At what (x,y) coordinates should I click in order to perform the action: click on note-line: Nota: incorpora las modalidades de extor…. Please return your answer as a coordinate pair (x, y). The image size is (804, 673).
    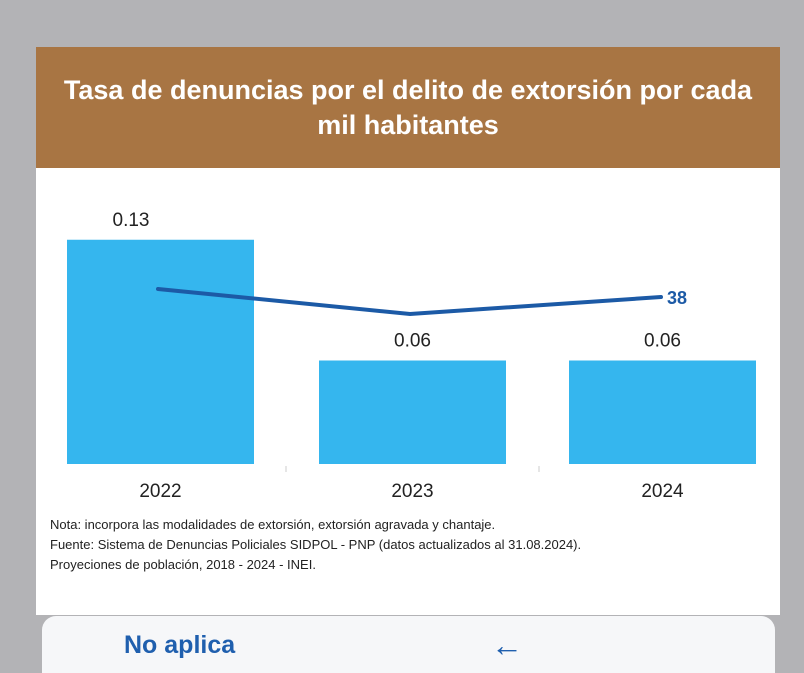
    Looking at the image, I should click on (273, 524).